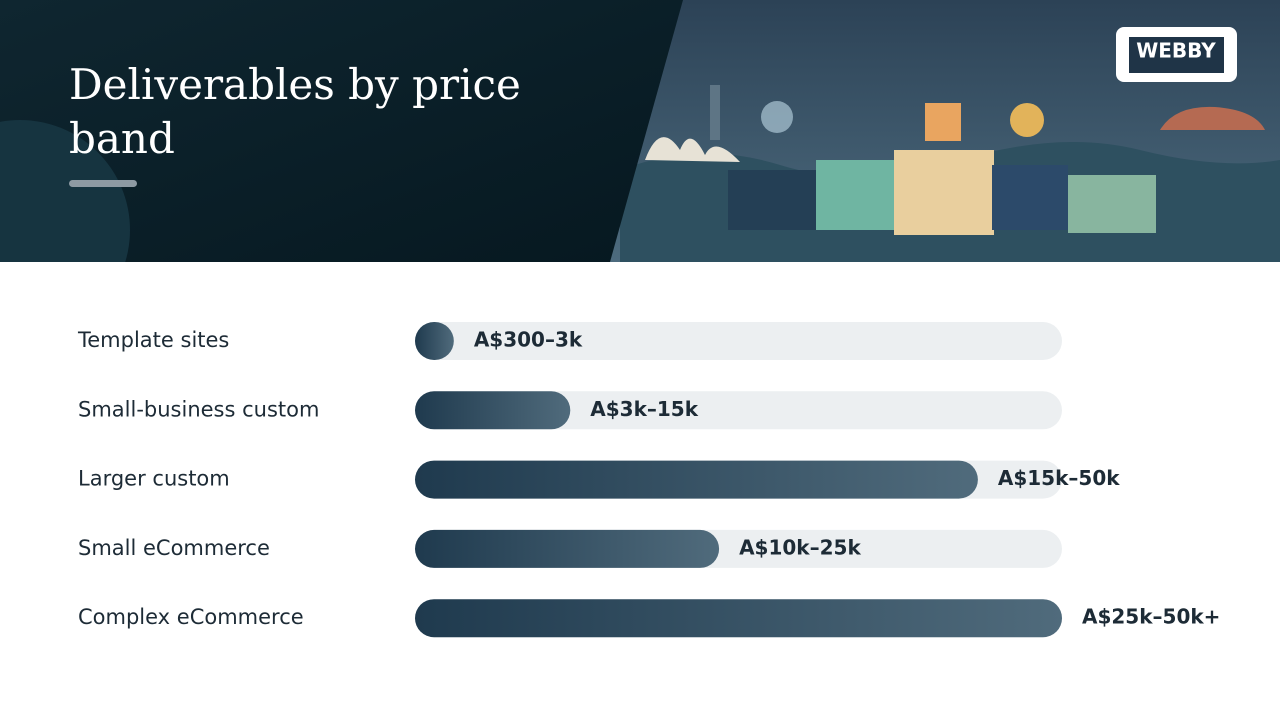  What do you see at coordinates (153, 340) in the screenshot?
I see `category-label: Template sites` at bounding box center [153, 340].